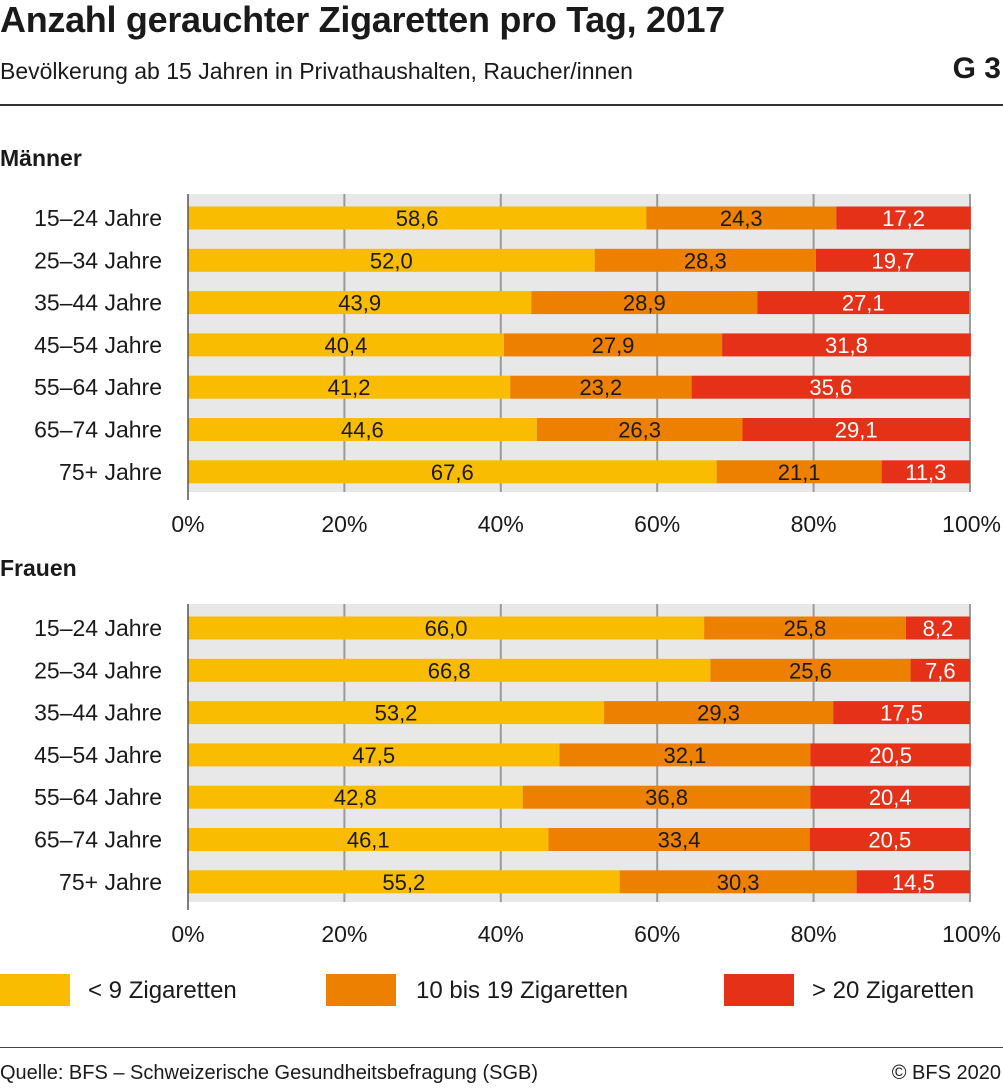  I want to click on bar-men-5-20-zigaretten, so click(856, 429).